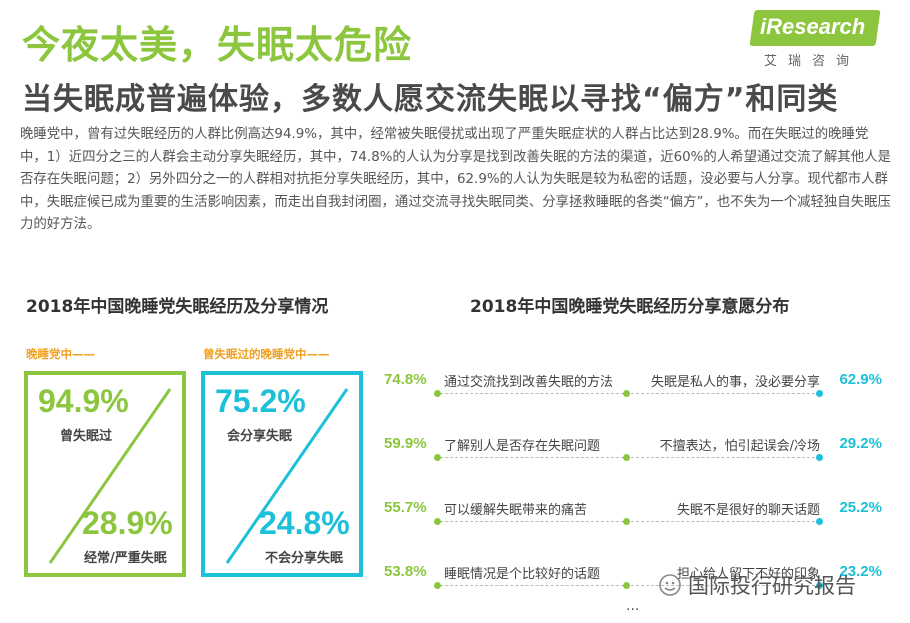 This screenshot has width=910, height=623. Describe the element at coordinates (820, 39) in the screenshot. I see `iresearch-logo: iResearch 艾瑞咨询` at that location.